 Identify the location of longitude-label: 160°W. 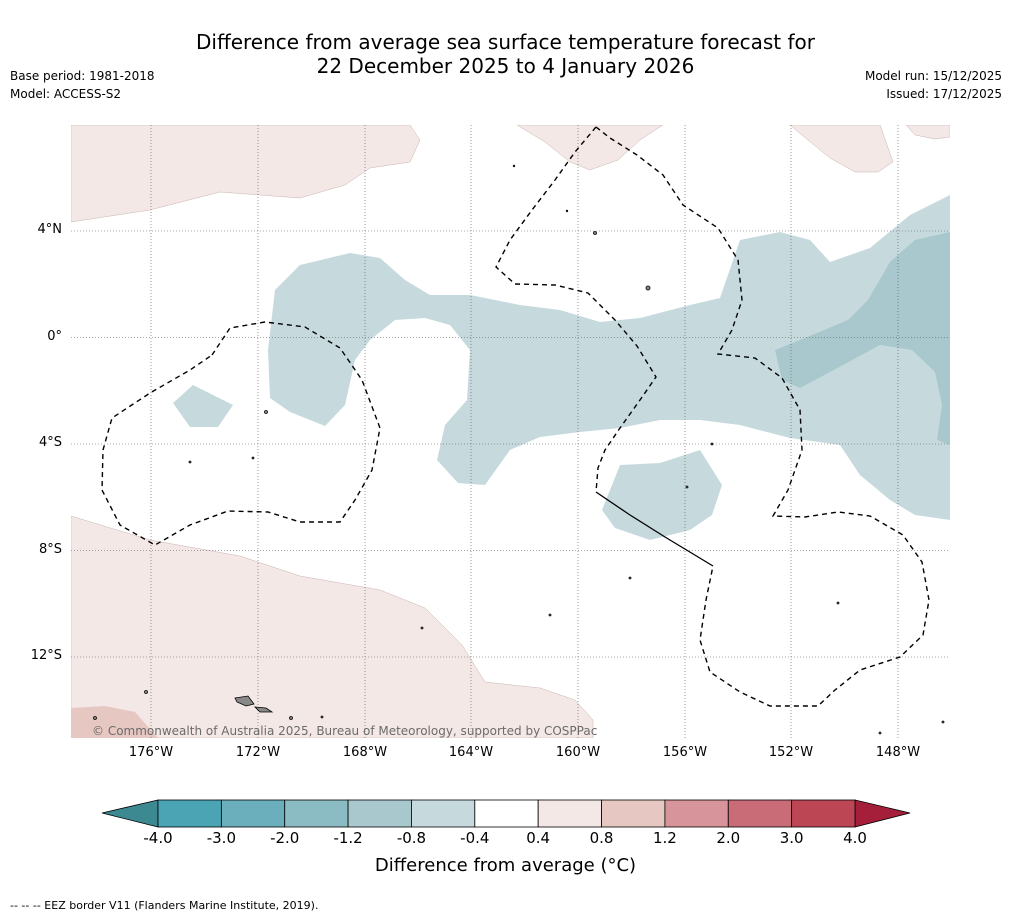
(578, 752).